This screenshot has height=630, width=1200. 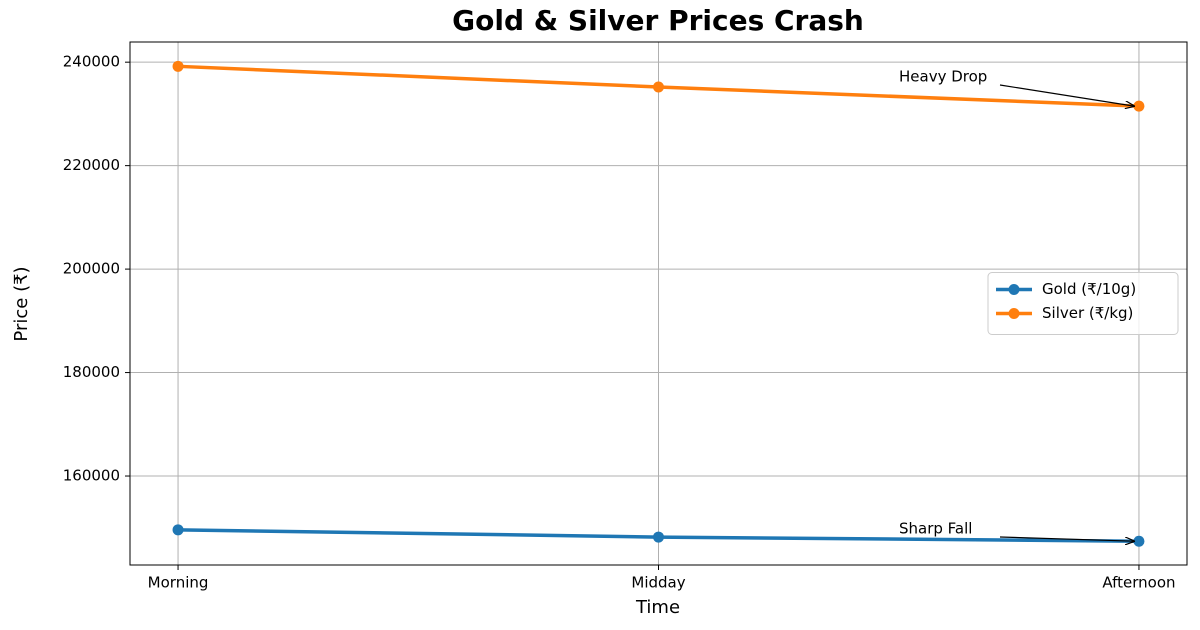 What do you see at coordinates (91, 476) in the screenshot?
I see `y-tick-label: 160000` at bounding box center [91, 476].